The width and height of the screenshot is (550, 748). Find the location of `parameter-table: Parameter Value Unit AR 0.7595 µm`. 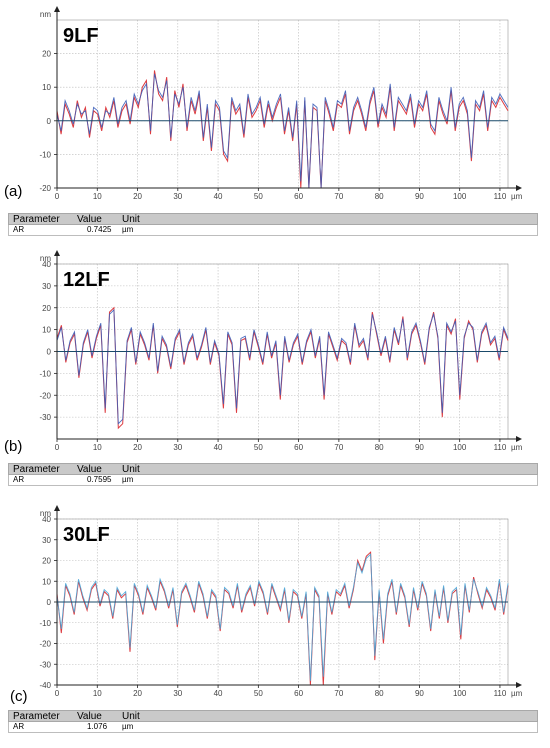

parameter-table: Parameter Value Unit AR 0.7595 µm is located at coordinates (273, 476).